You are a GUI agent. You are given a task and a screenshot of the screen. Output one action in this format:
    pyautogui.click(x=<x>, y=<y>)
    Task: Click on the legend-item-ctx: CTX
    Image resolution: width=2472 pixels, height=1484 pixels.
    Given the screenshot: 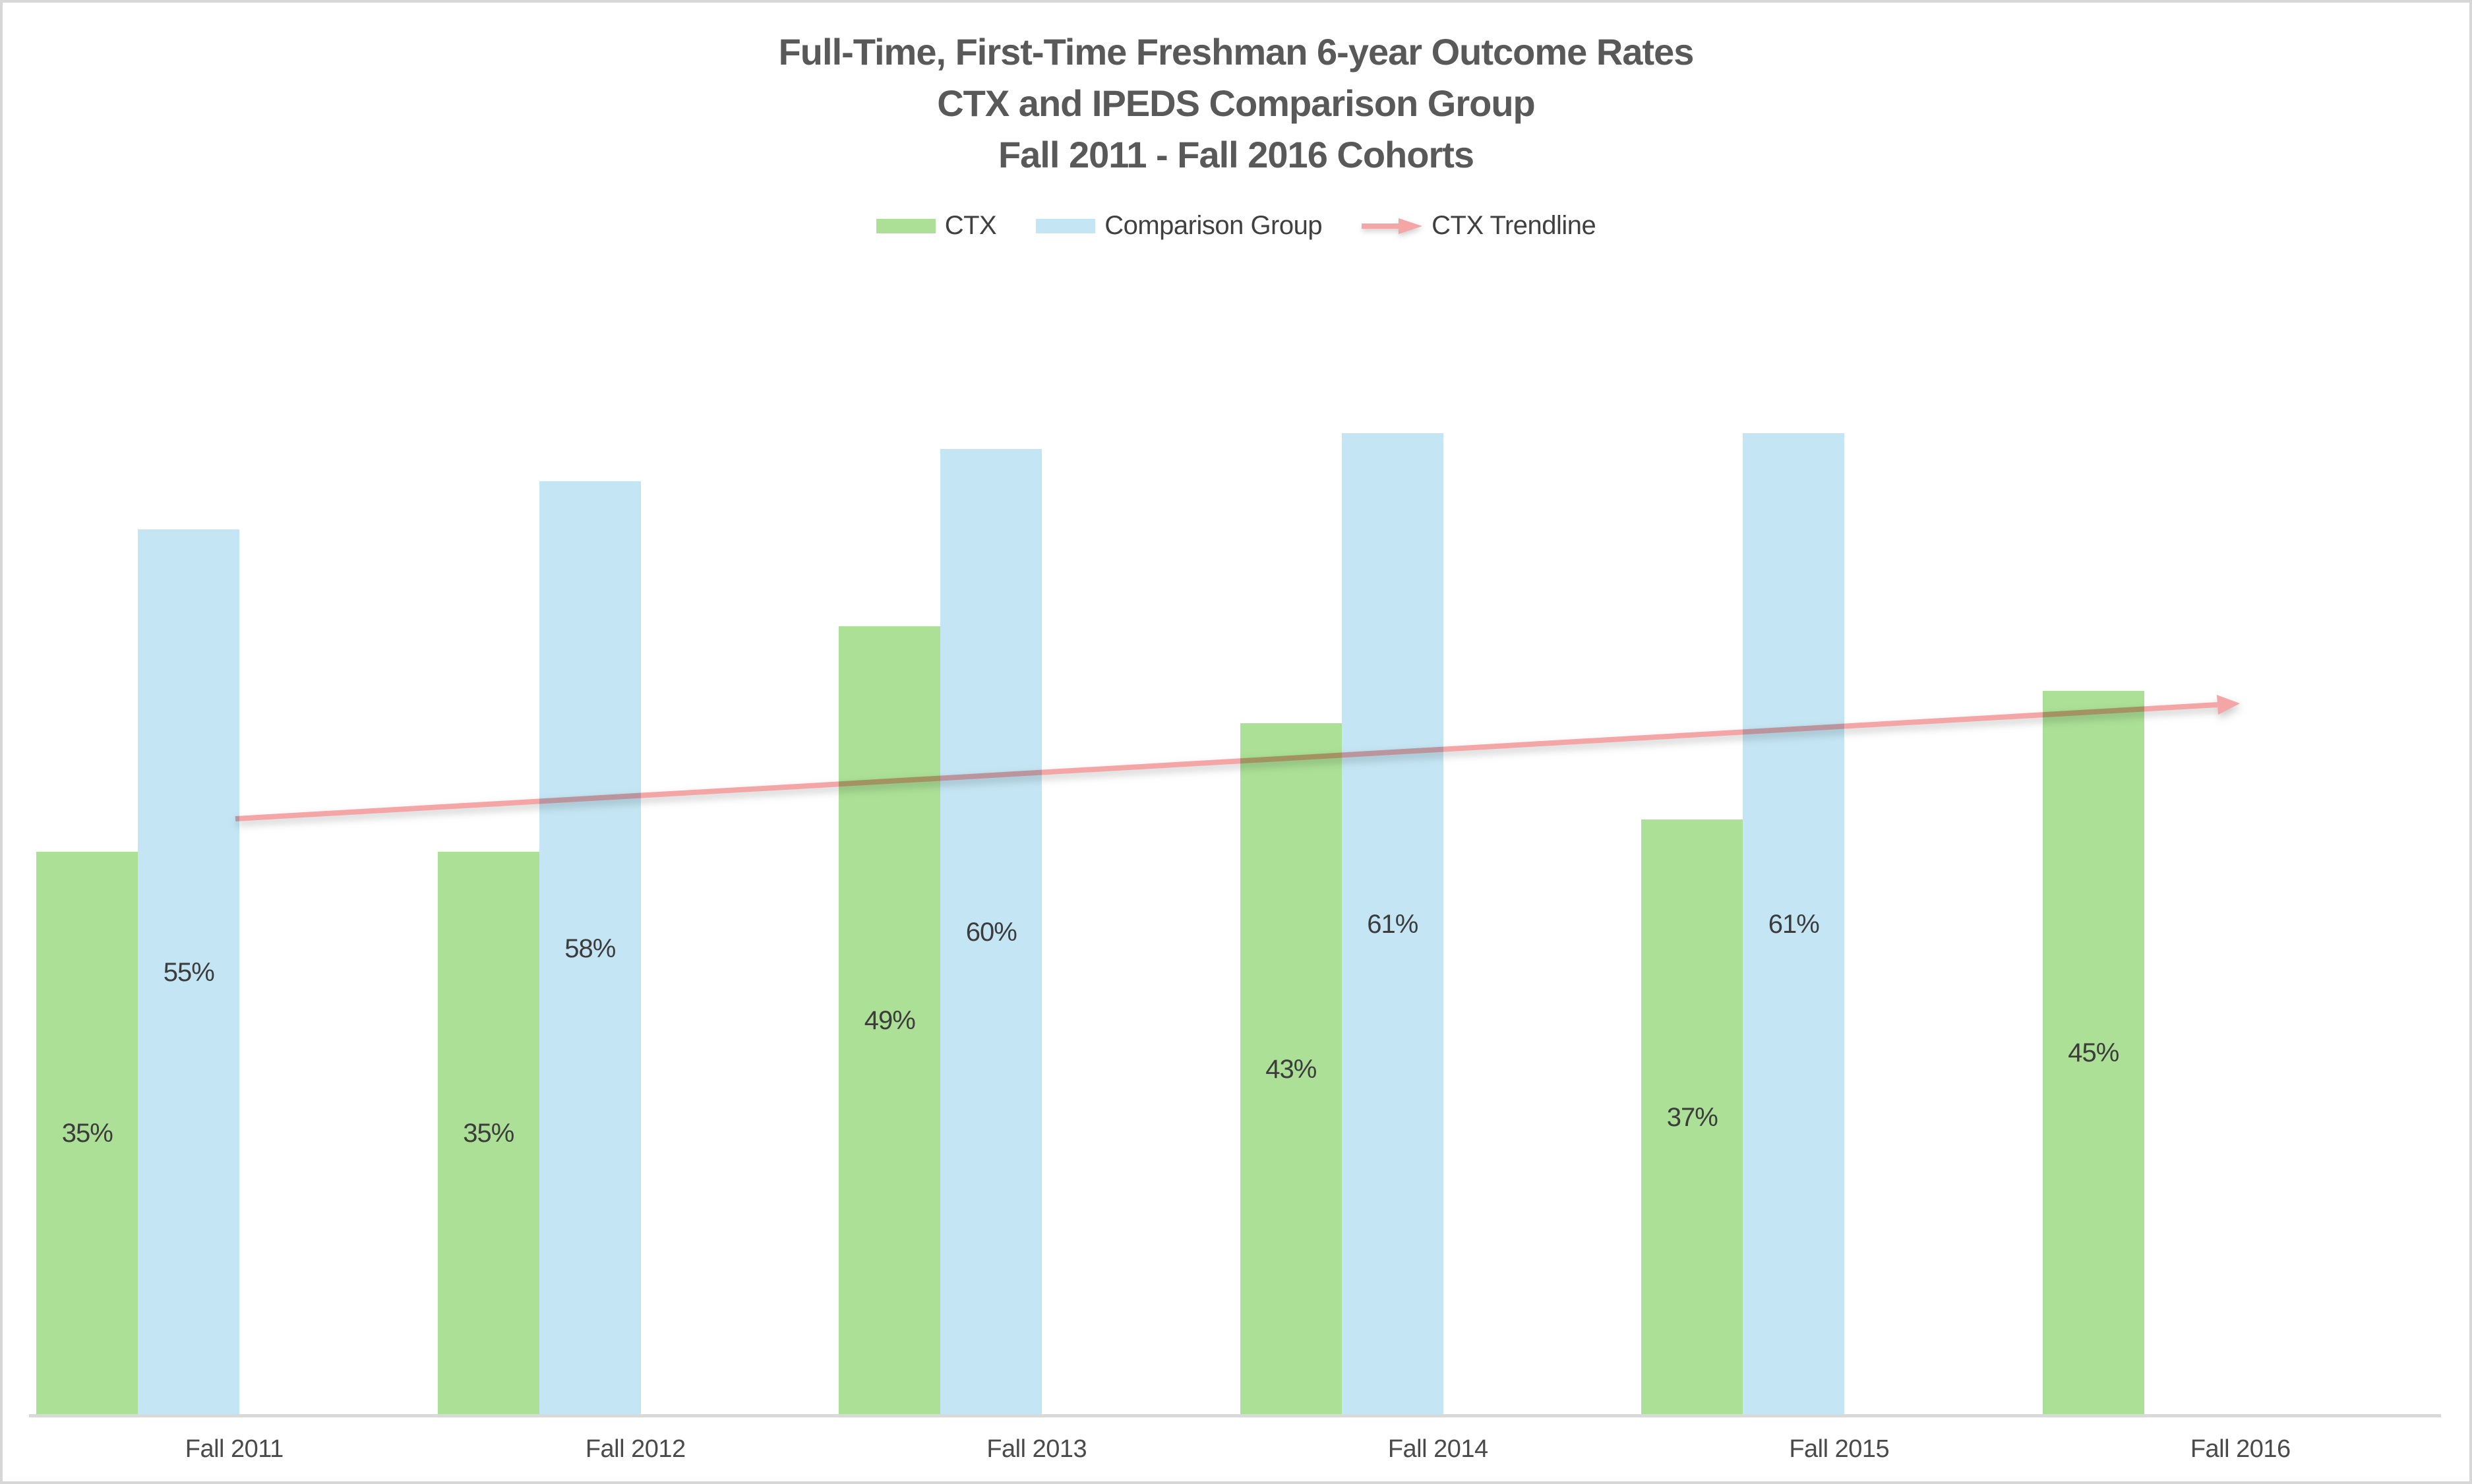 What is the action you would take?
    pyautogui.click(x=936, y=226)
    